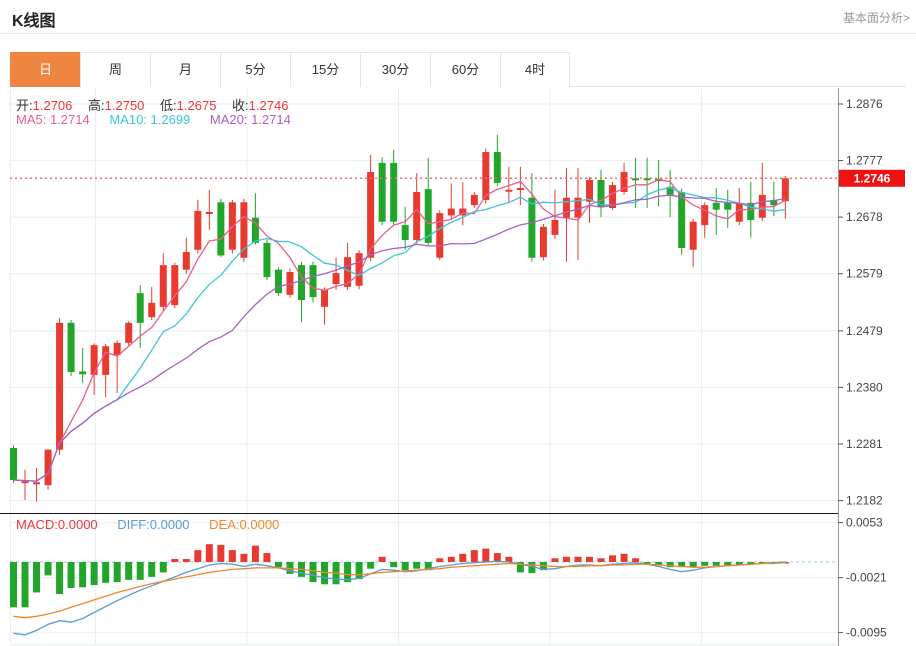  I want to click on tab-month: 月, so click(185, 69).